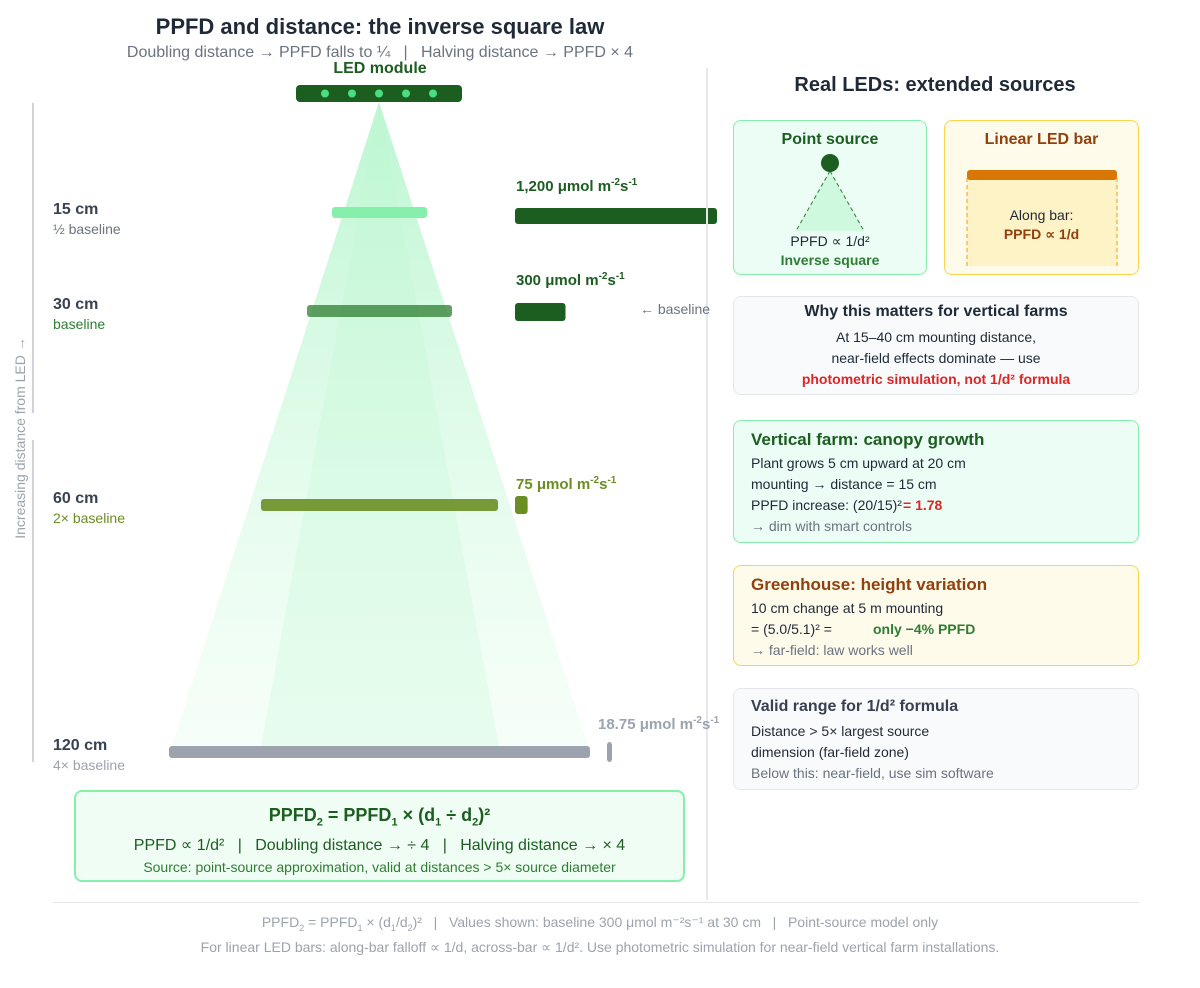  Describe the element at coordinates (844, 484) in the screenshot. I see `vertical-farm-line2: mounting → distance = 15 cm` at that location.